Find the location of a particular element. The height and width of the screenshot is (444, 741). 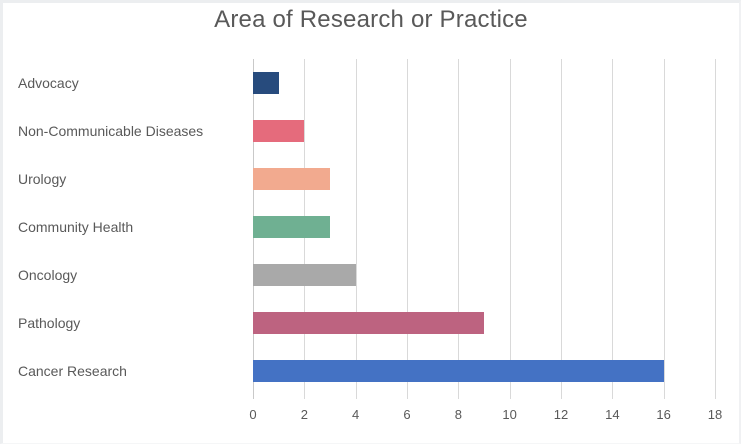

x-tick-label: 4 is located at coordinates (356, 414).